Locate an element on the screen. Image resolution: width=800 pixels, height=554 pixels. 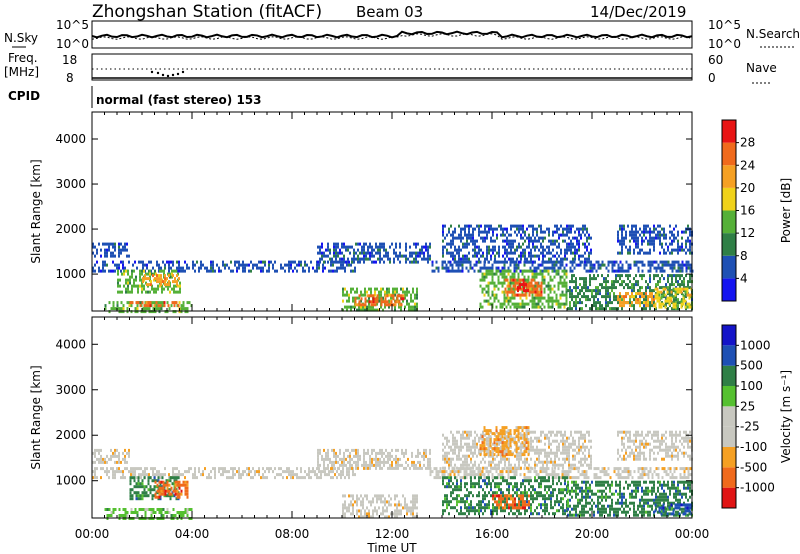
time-axis: 00:00 04:00 08:00 12:00 16:00 20:00 00:00 is located at coordinates (392, 534).